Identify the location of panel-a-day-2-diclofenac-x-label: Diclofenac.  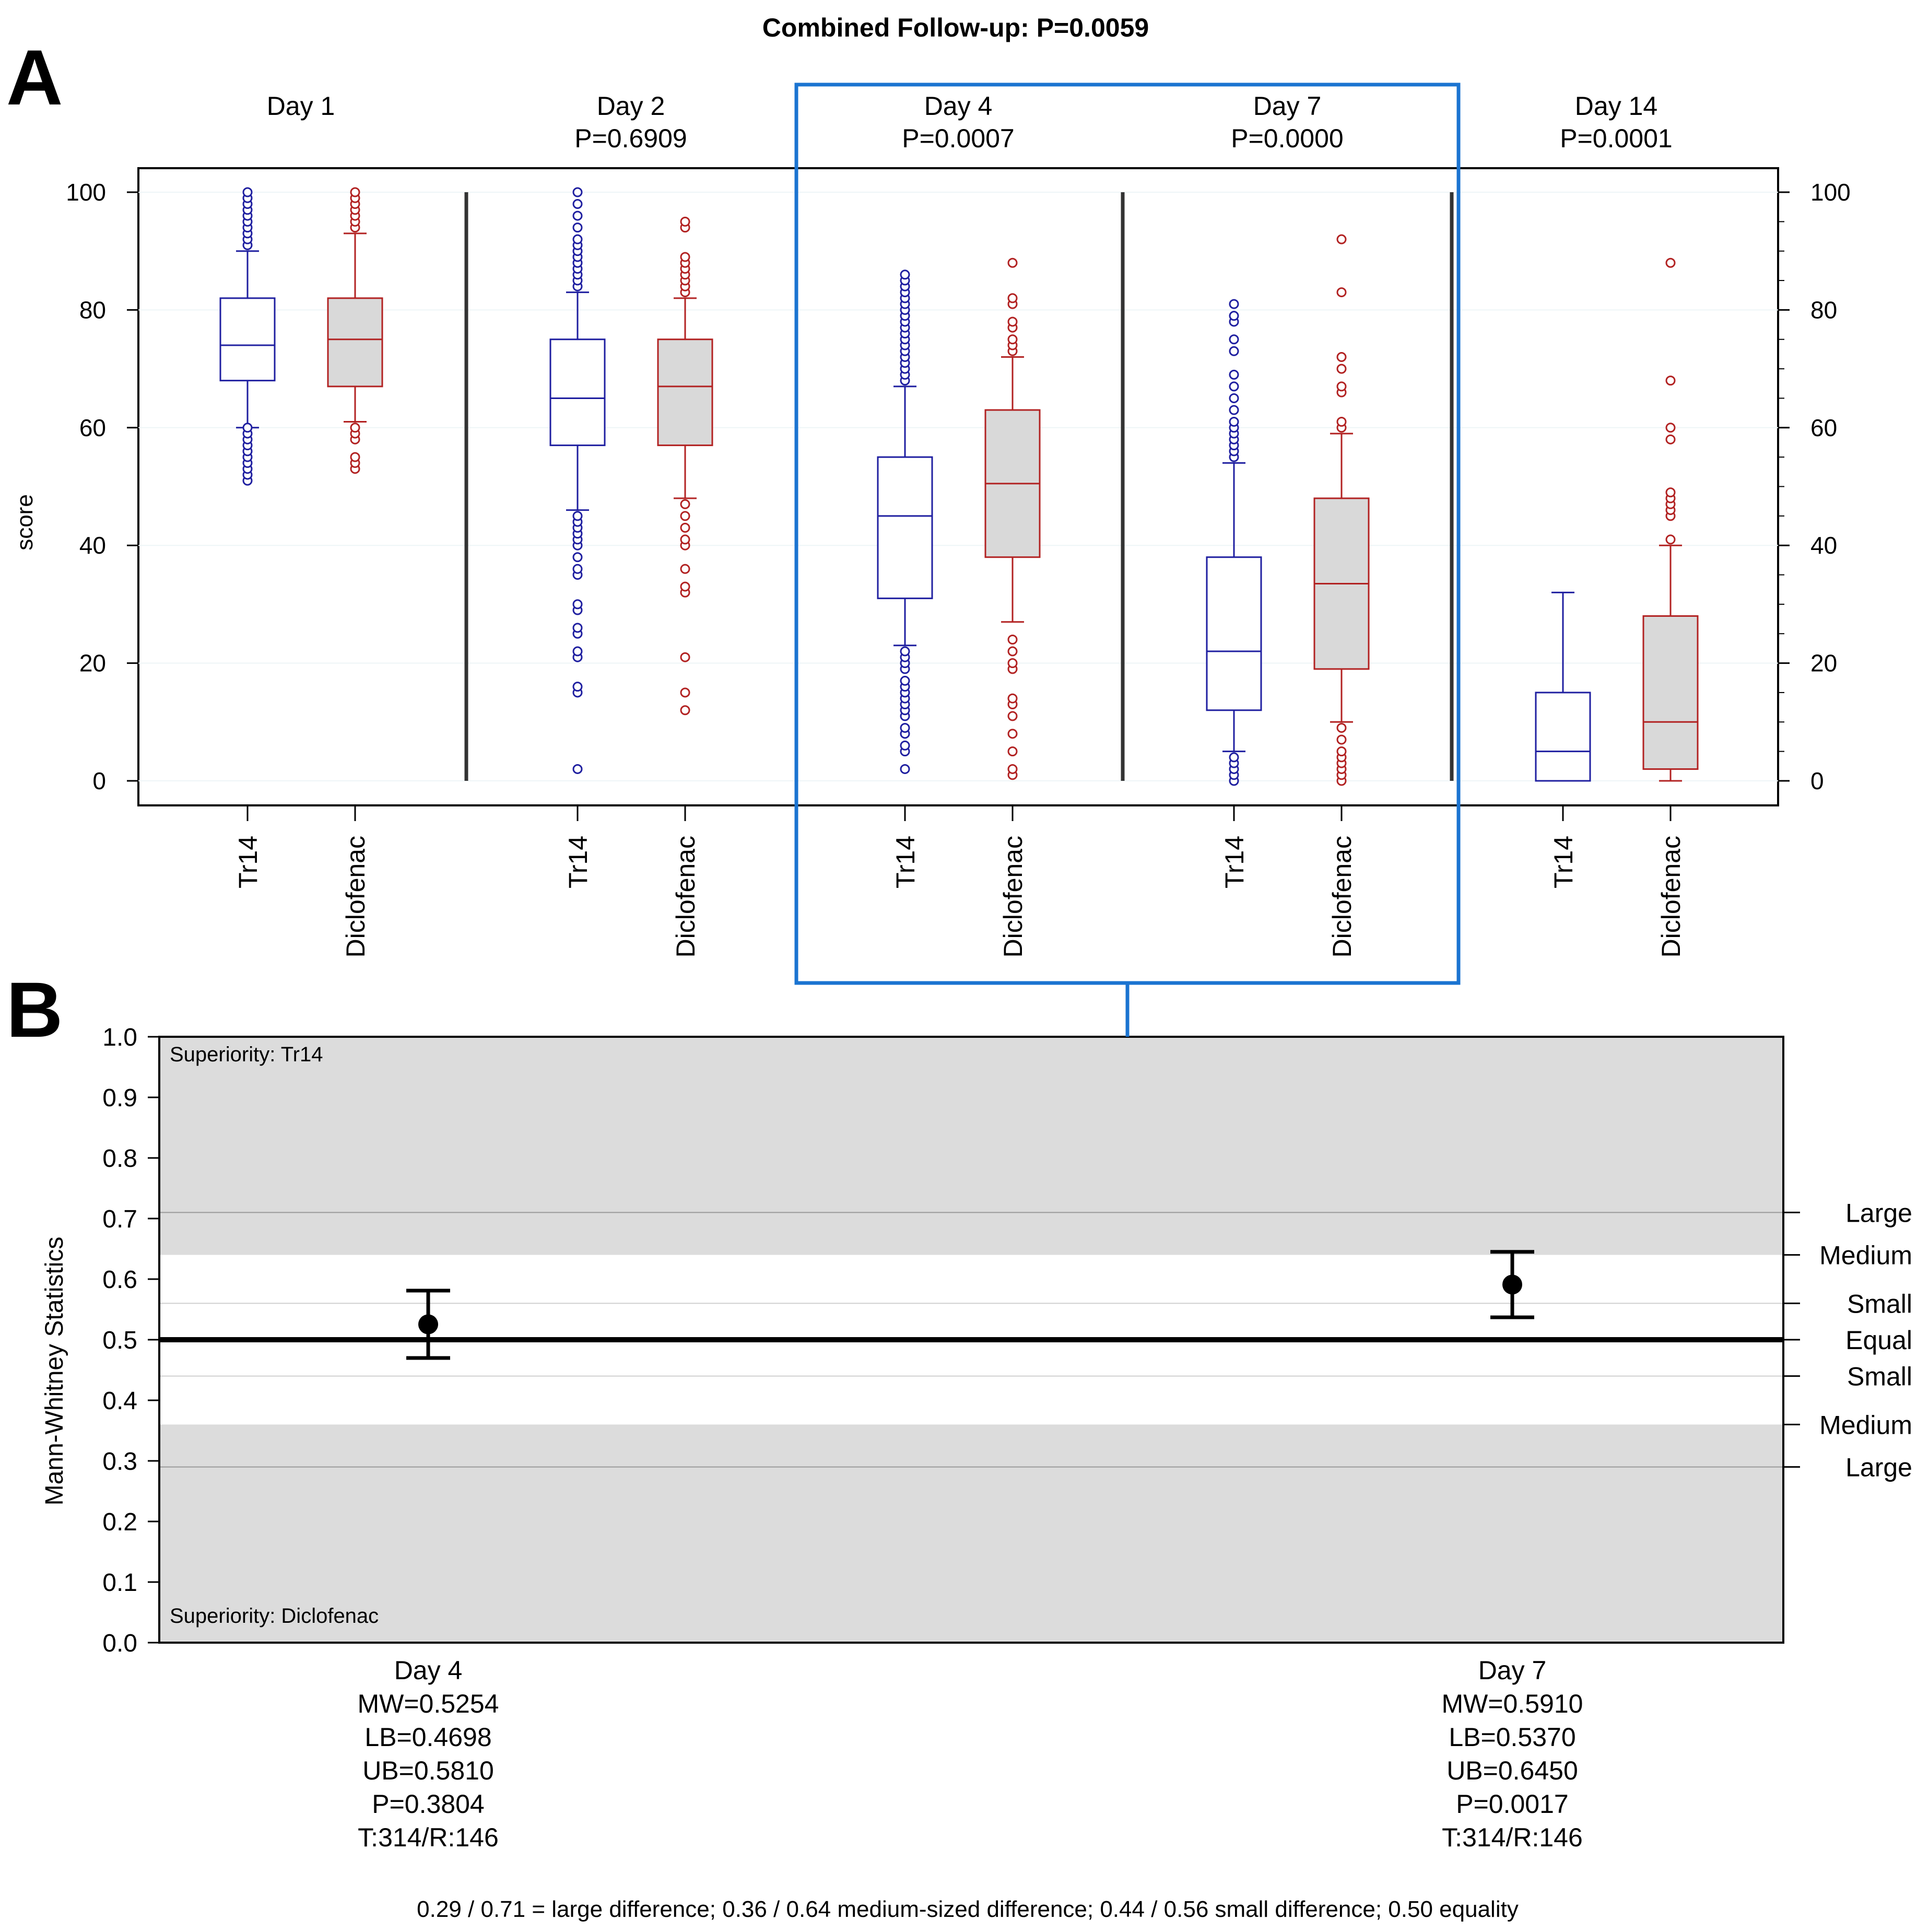
(685, 896).